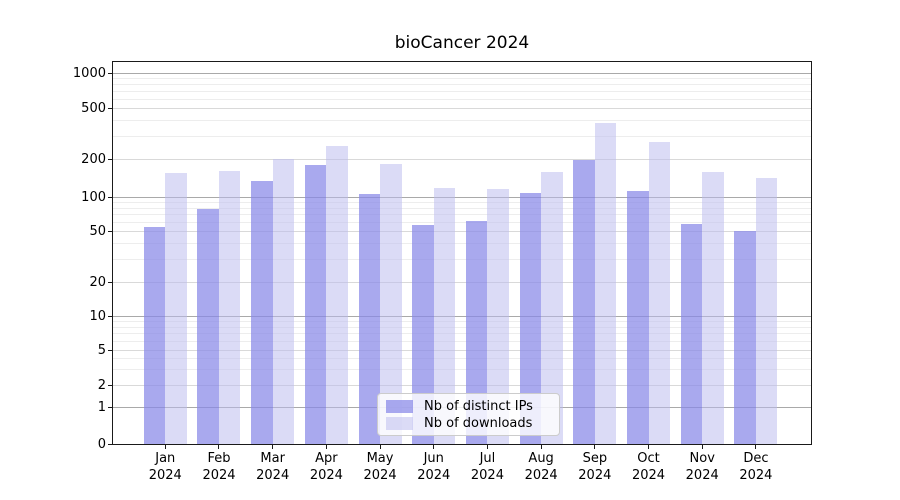  What do you see at coordinates (229, 307) in the screenshot?
I see `bar-downloads-feb` at bounding box center [229, 307].